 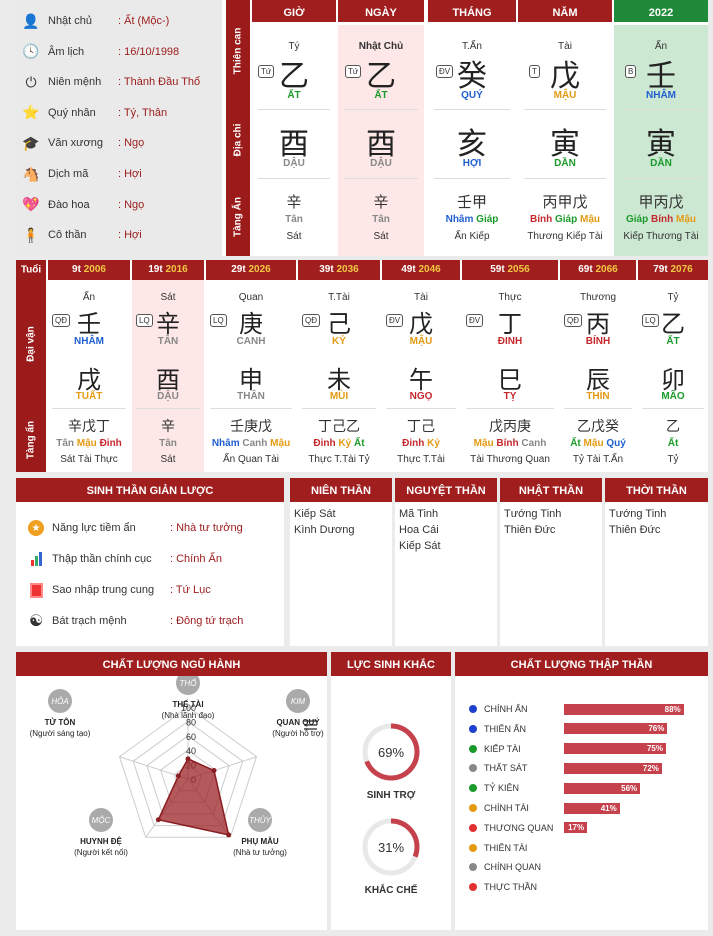 I want to click on dv-tag: QĐ, so click(x=573, y=320).